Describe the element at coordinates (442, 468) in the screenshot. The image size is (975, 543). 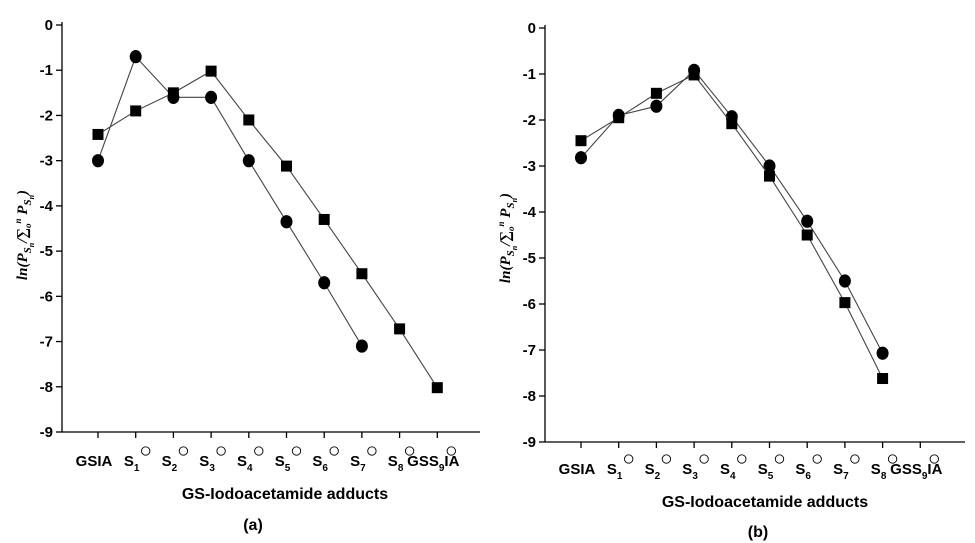
I see `x-tick-label-subscript: 9` at that location.